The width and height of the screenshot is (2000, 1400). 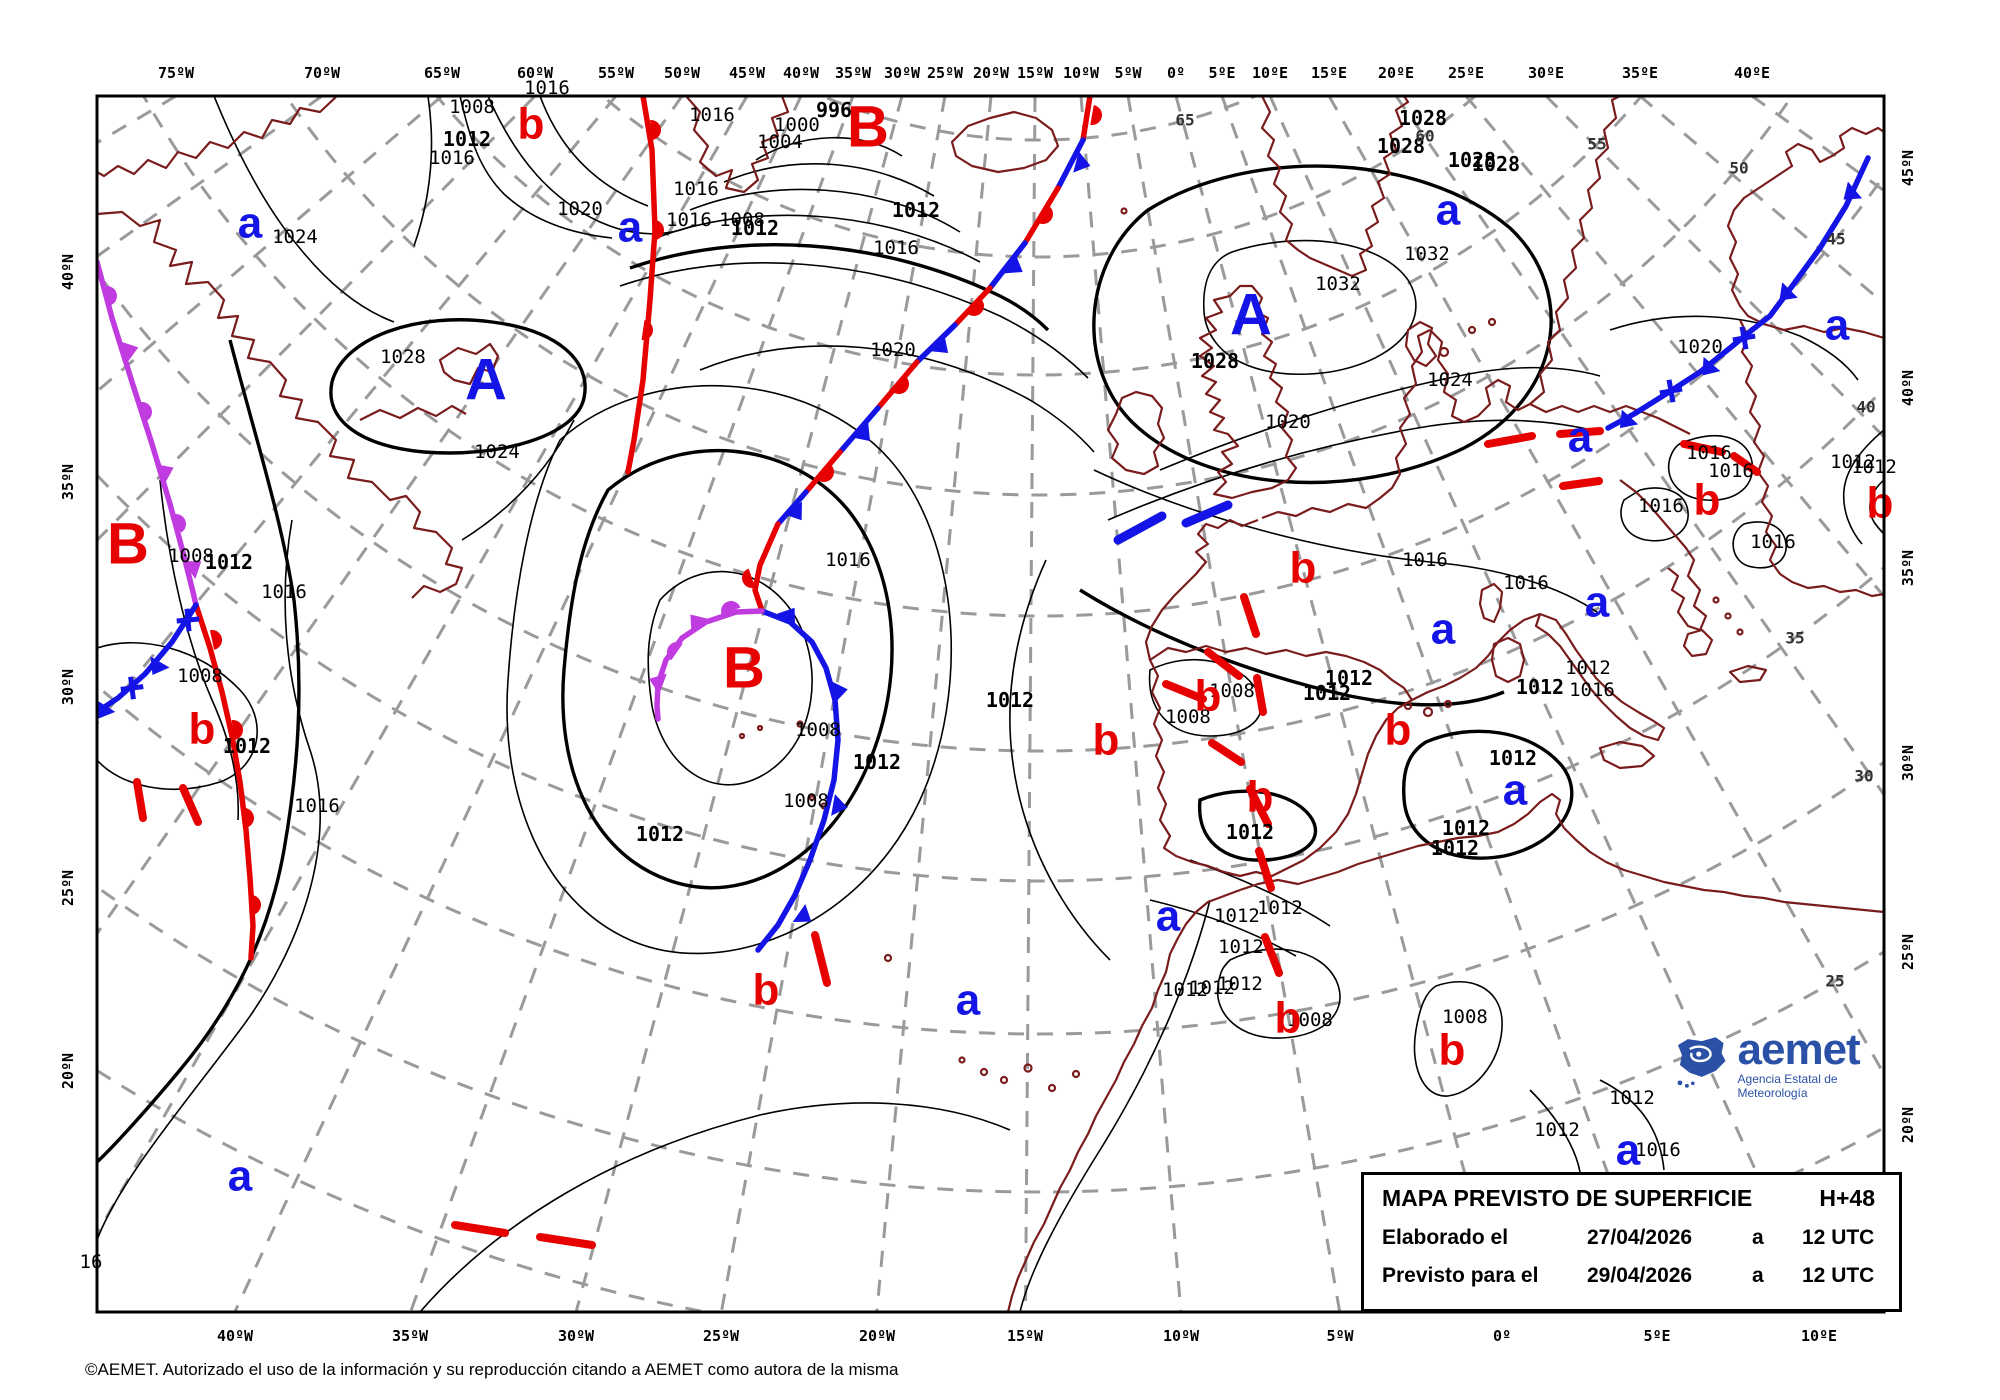 What do you see at coordinates (1835, 239) in the screenshot?
I see `inline-latitude-label: 45` at bounding box center [1835, 239].